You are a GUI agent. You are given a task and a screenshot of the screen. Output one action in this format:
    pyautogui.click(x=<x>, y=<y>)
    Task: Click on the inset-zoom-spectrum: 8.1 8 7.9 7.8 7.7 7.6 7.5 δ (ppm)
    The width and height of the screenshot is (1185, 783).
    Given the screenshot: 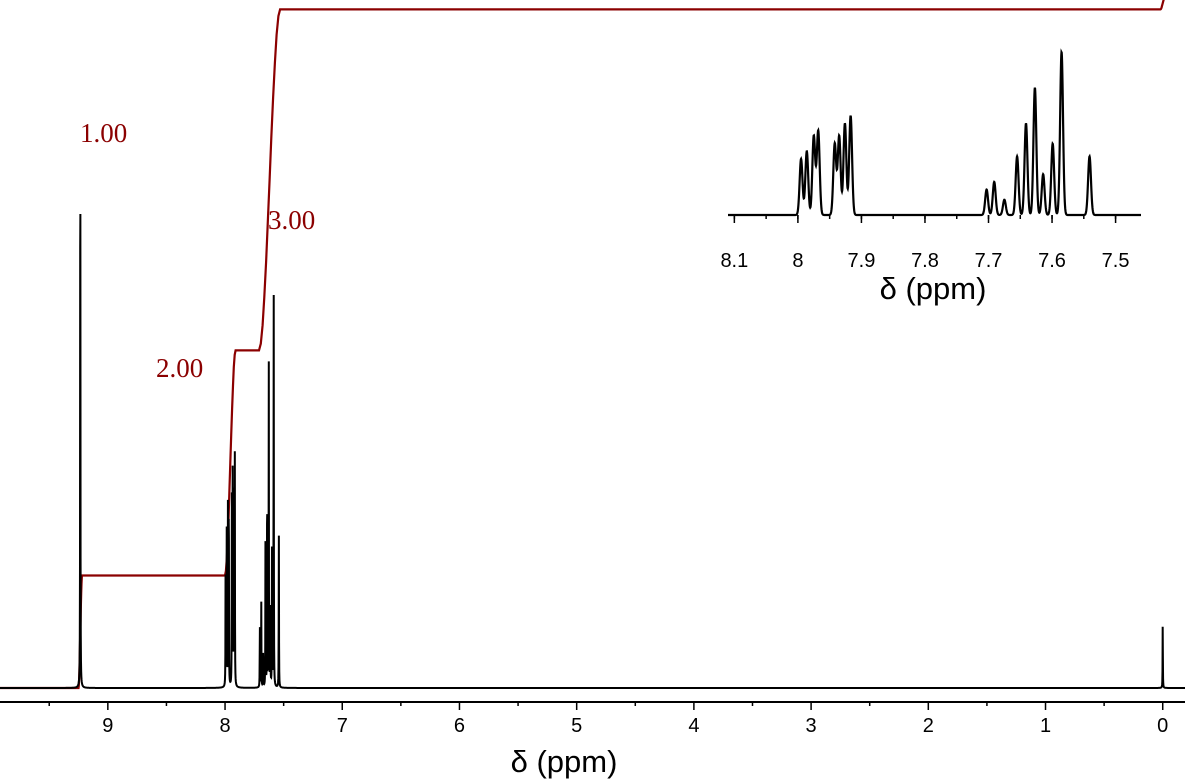 What is the action you would take?
    pyautogui.click(x=930, y=177)
    